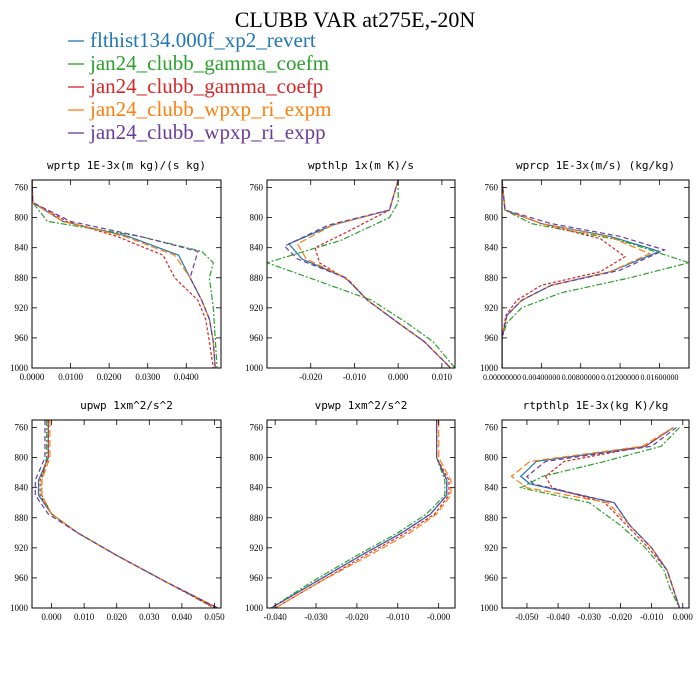 This screenshot has height=700, width=700. What do you see at coordinates (361, 165) in the screenshot?
I see `panel-title: wpthlp 1x(m K)/s` at bounding box center [361, 165].